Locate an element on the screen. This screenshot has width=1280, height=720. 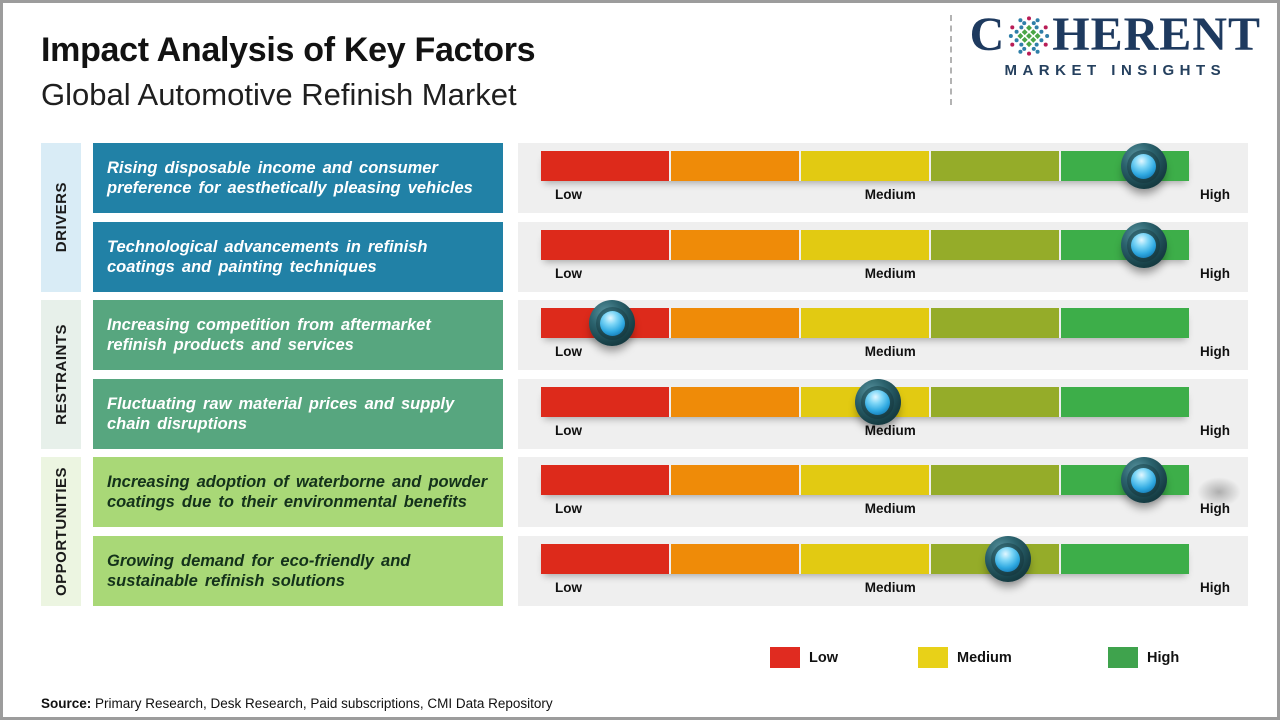
legend-label-medium: Medium is located at coordinates (984, 657).